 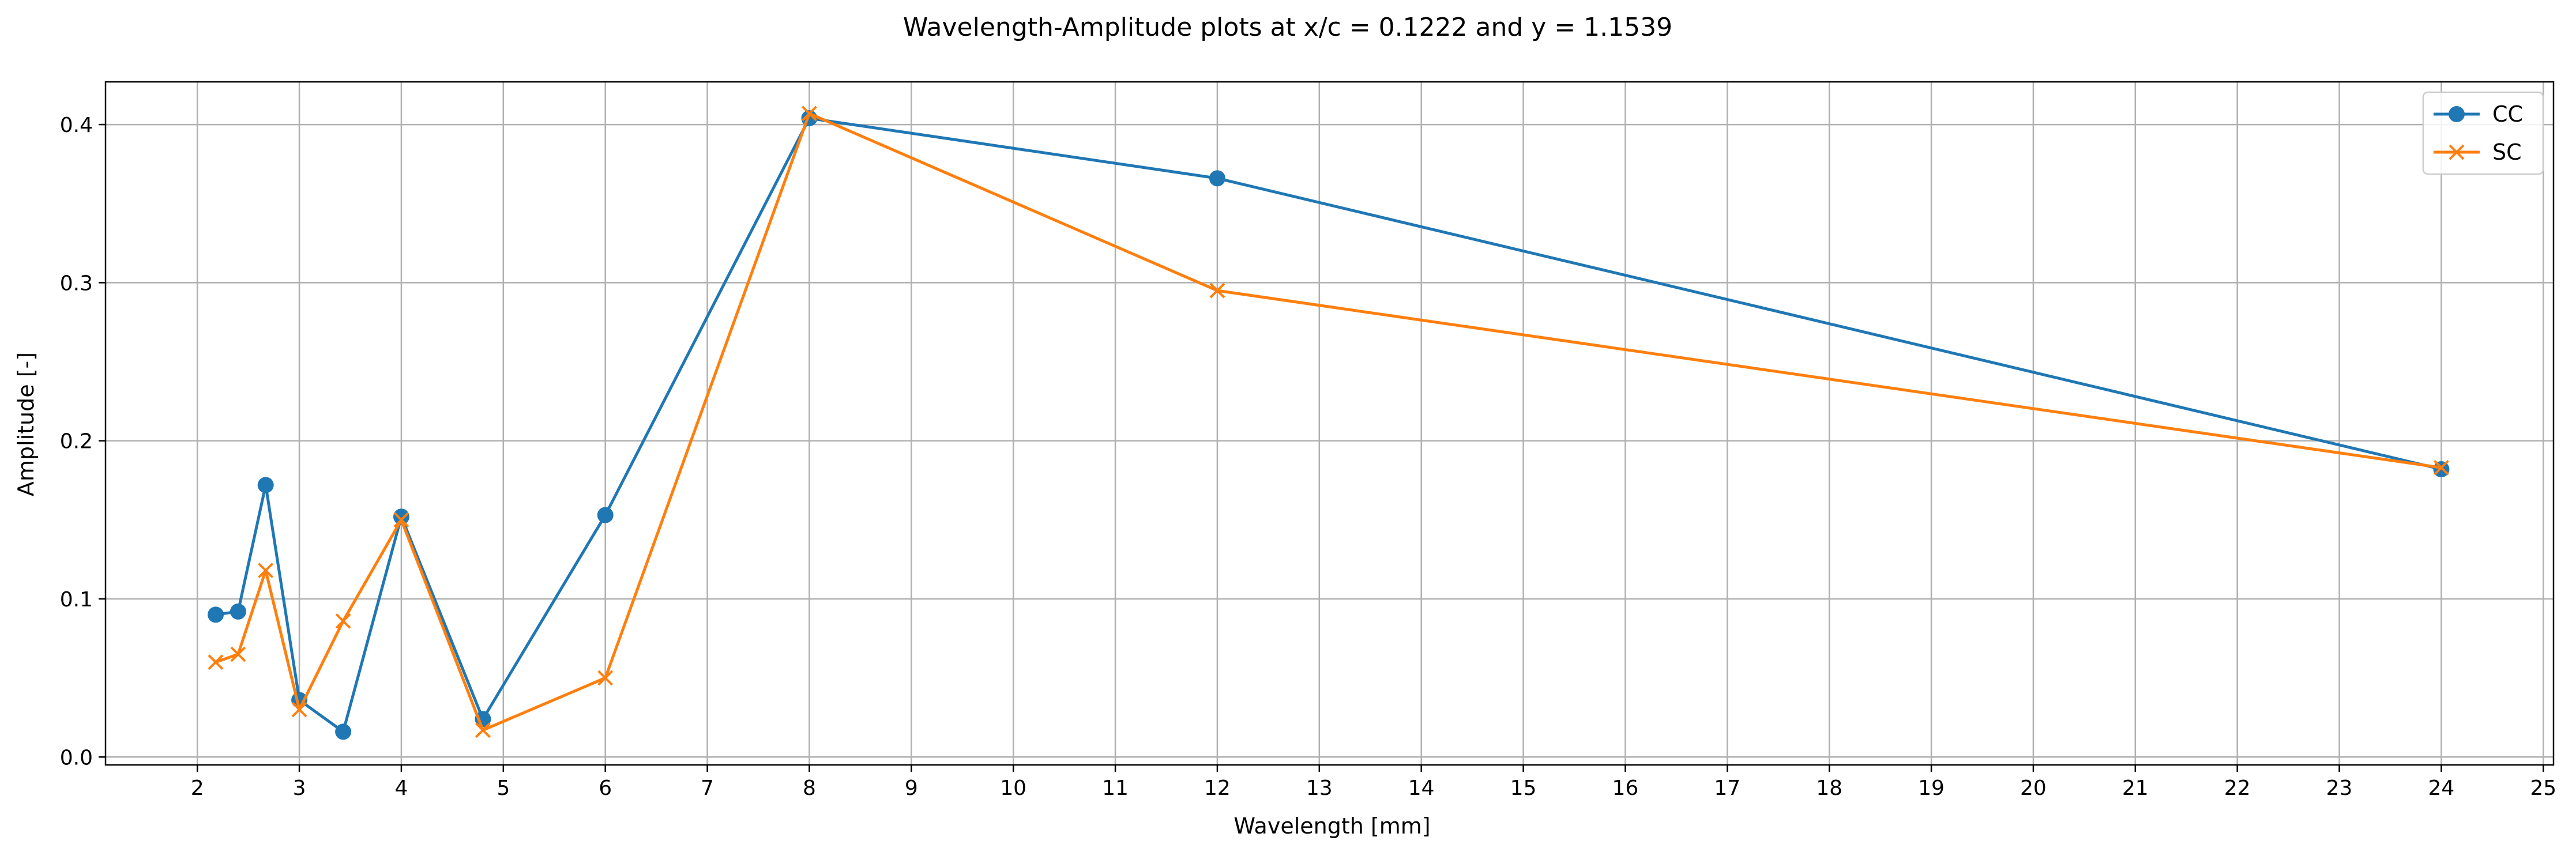 I want to click on legend-entry-cc: CC, so click(x=2478, y=114).